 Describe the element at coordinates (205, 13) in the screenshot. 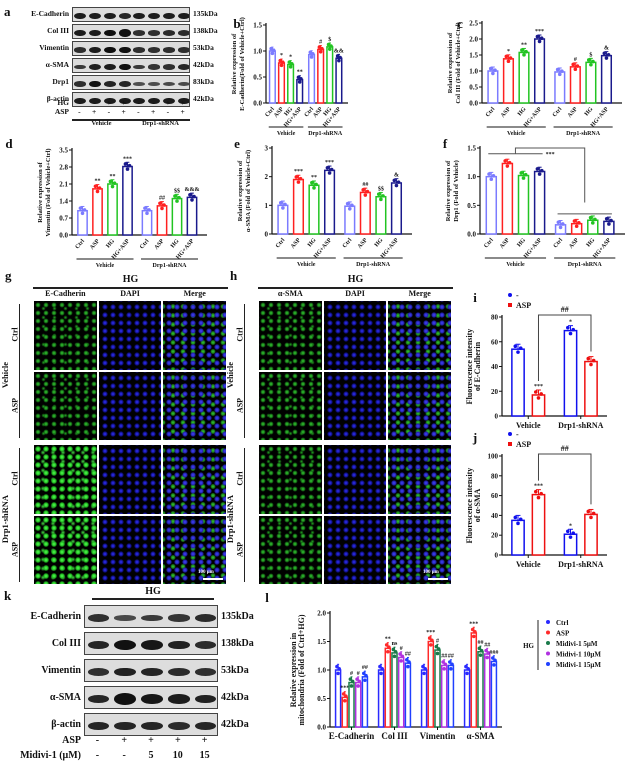

I see `kda-label: 135kDa` at that location.